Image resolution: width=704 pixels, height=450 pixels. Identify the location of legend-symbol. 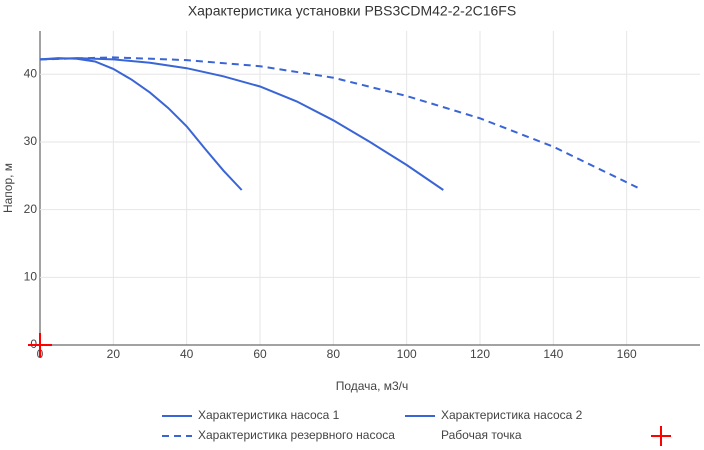
(661, 436).